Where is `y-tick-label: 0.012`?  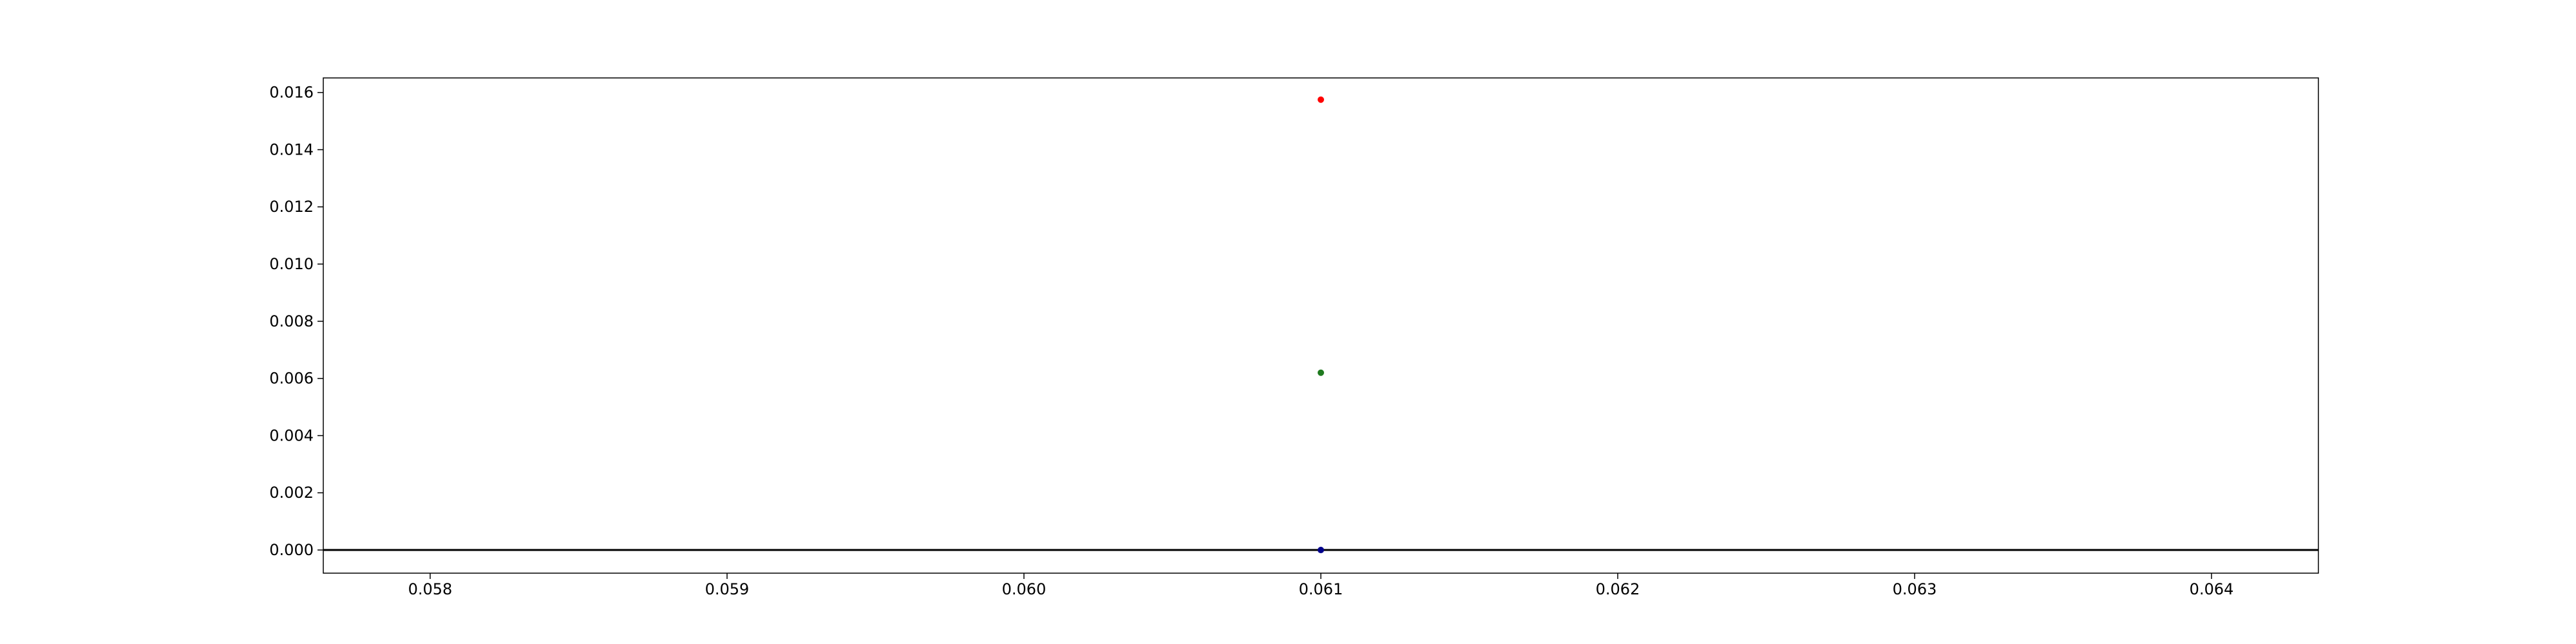 y-tick-label: 0.012 is located at coordinates (291, 207).